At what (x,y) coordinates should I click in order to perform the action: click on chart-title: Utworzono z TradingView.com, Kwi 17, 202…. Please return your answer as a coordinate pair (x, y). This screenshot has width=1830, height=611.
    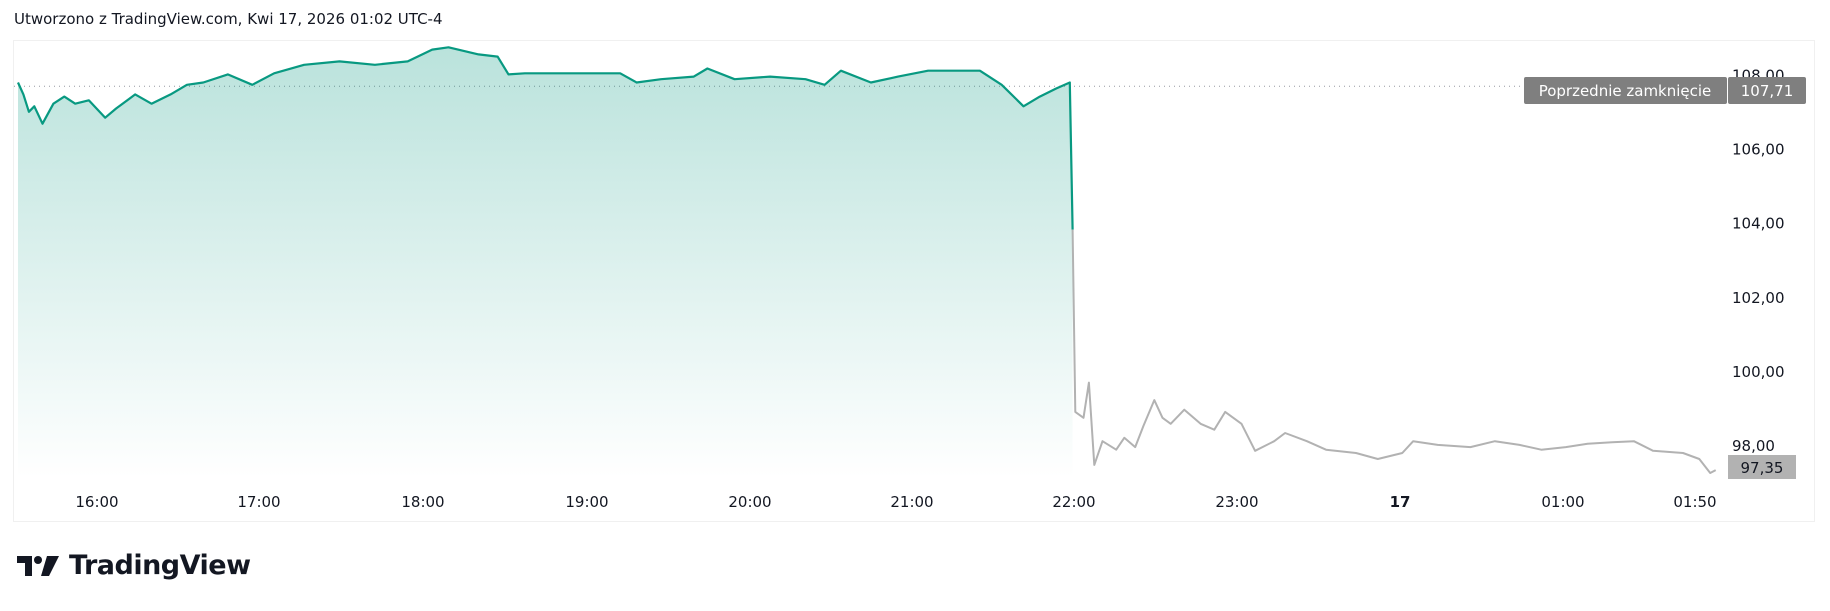
    Looking at the image, I should click on (228, 19).